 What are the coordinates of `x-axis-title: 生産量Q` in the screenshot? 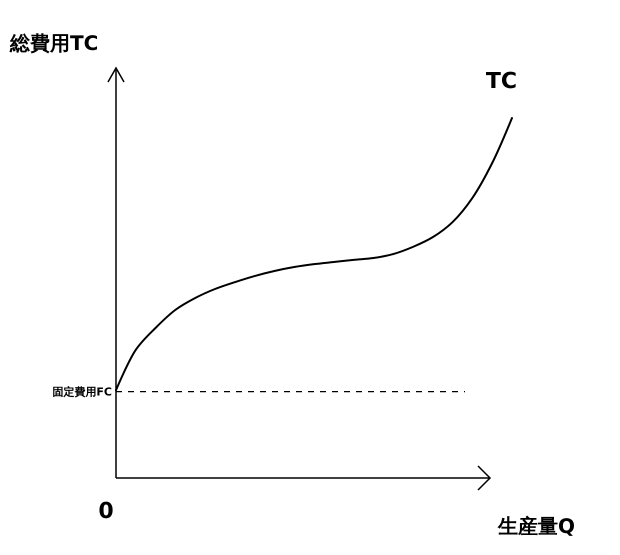 It's located at (535, 526).